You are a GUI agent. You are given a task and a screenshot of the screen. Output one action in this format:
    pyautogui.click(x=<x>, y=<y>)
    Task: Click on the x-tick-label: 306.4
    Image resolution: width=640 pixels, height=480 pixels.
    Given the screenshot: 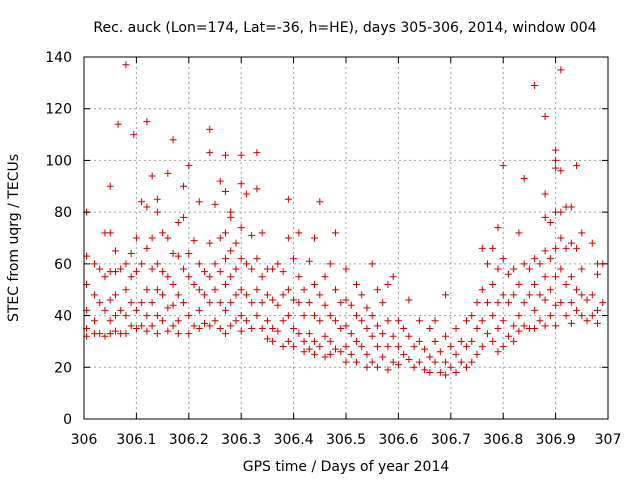 What is the action you would take?
    pyautogui.click(x=294, y=440)
    